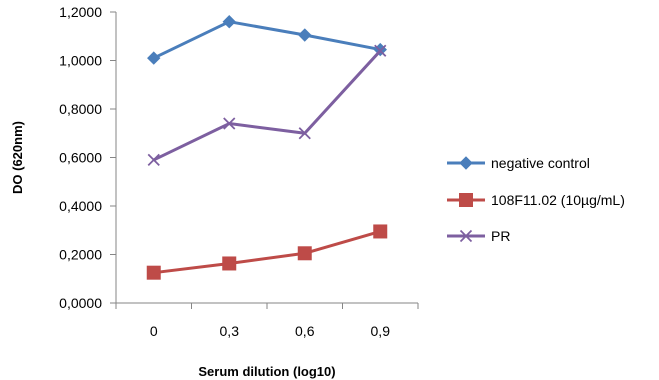 Image resolution: width=659 pixels, height=380 pixels. I want to click on x-tick-label: 0,9, so click(381, 331).